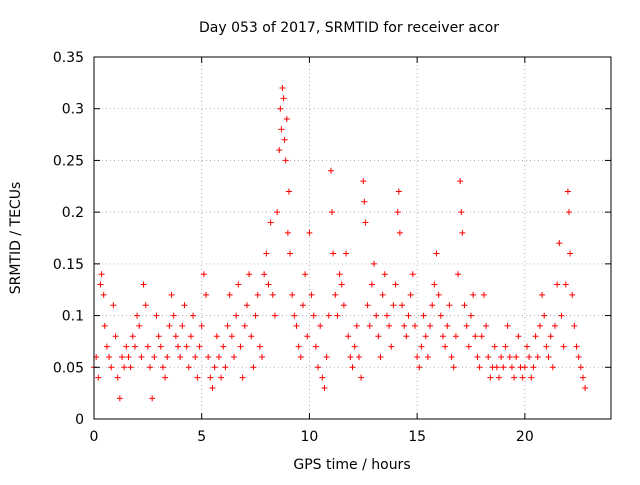  What do you see at coordinates (68, 58) in the screenshot?
I see `y-tick-label: 0.35` at bounding box center [68, 58].